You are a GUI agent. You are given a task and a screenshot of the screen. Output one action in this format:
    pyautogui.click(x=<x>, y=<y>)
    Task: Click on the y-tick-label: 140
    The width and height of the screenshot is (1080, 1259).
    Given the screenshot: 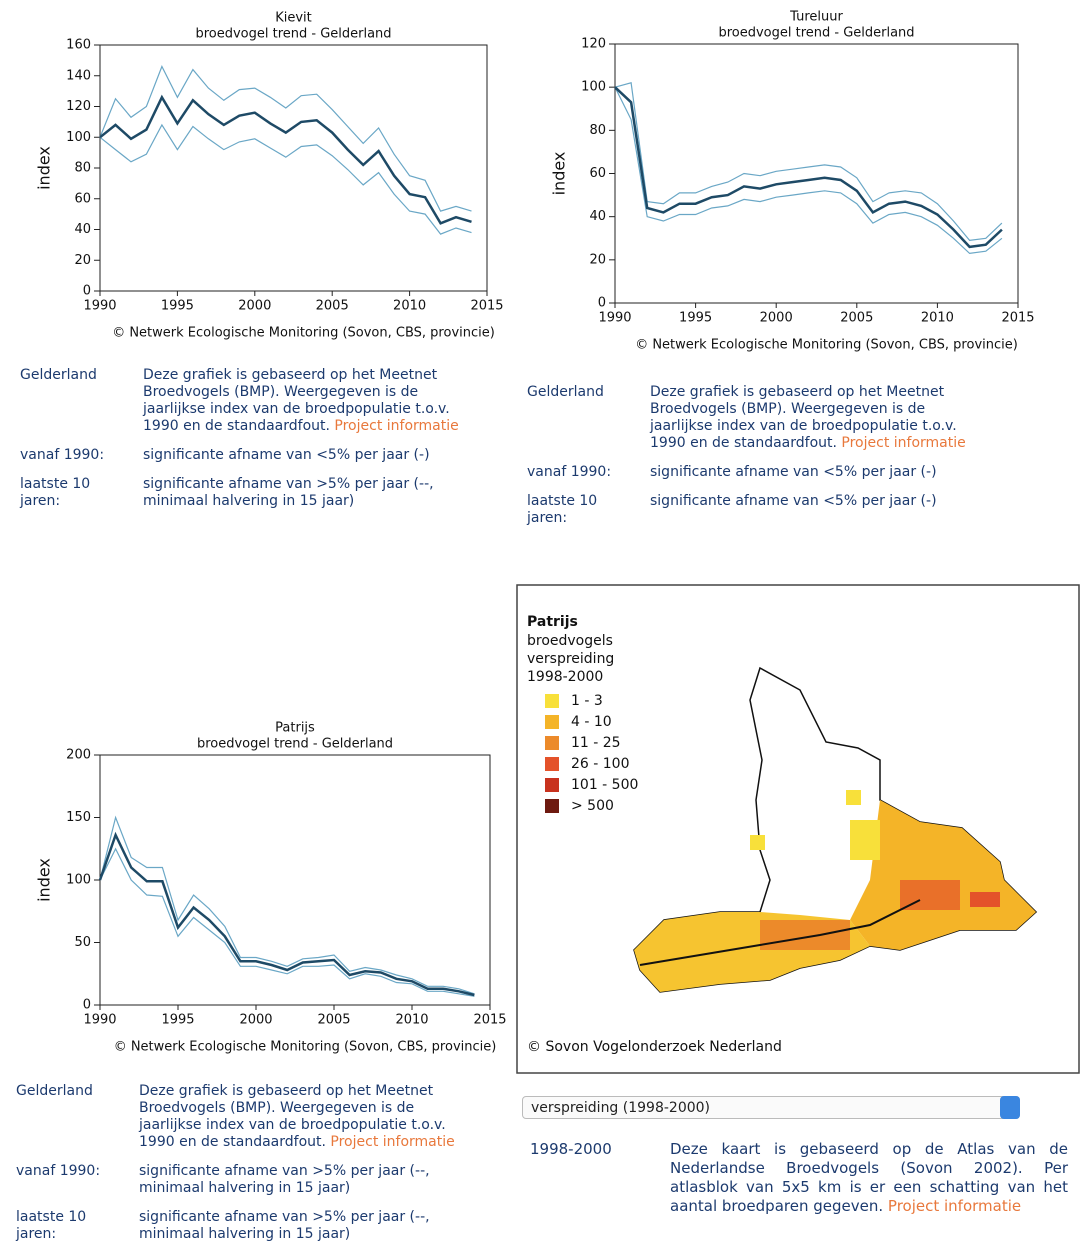 What is the action you would take?
    pyautogui.click(x=78, y=75)
    